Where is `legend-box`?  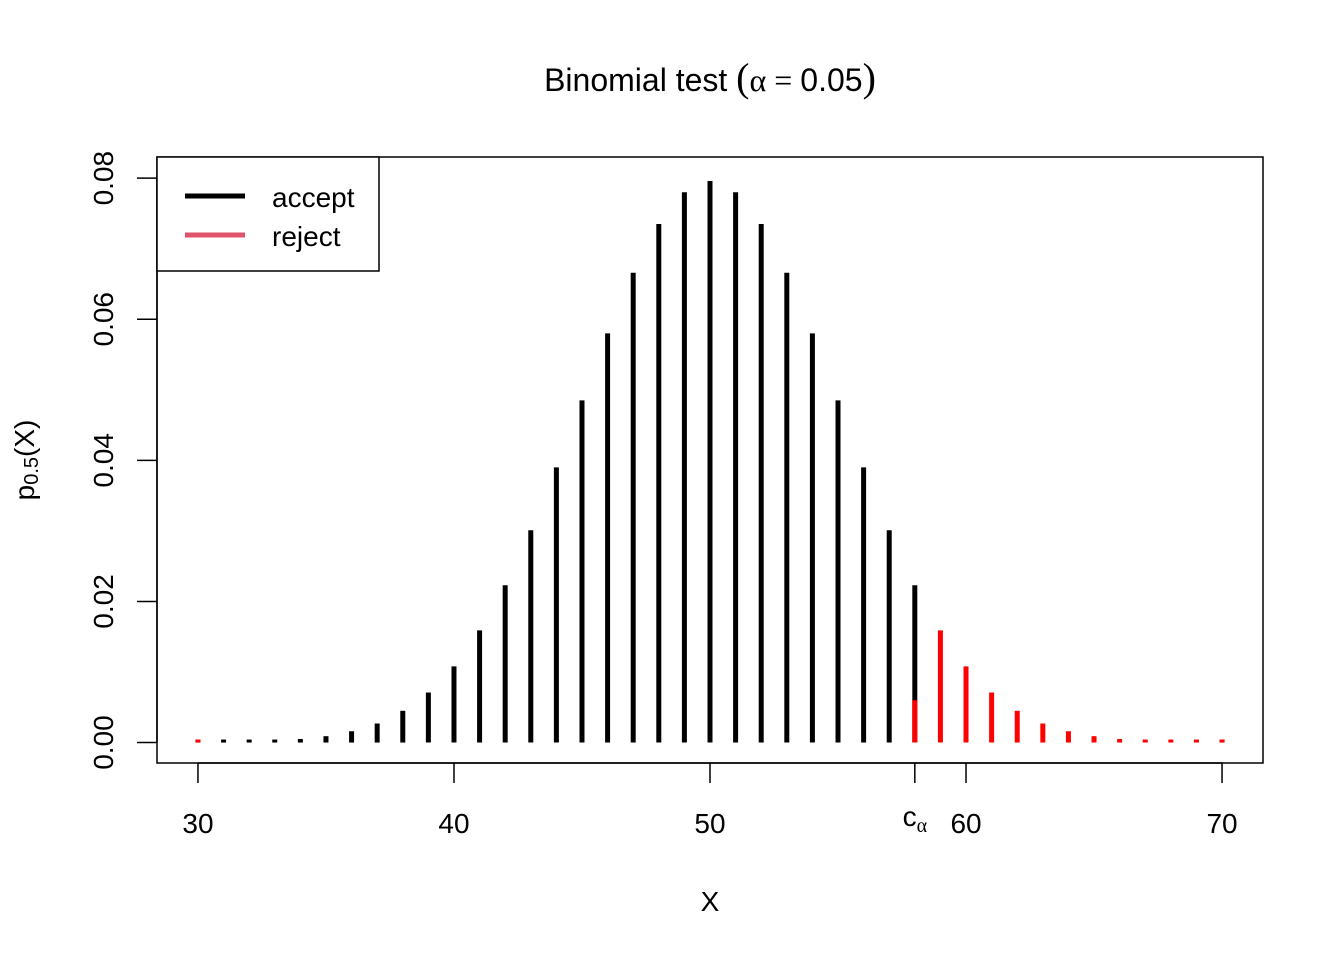
legend-box is located at coordinates (268, 214).